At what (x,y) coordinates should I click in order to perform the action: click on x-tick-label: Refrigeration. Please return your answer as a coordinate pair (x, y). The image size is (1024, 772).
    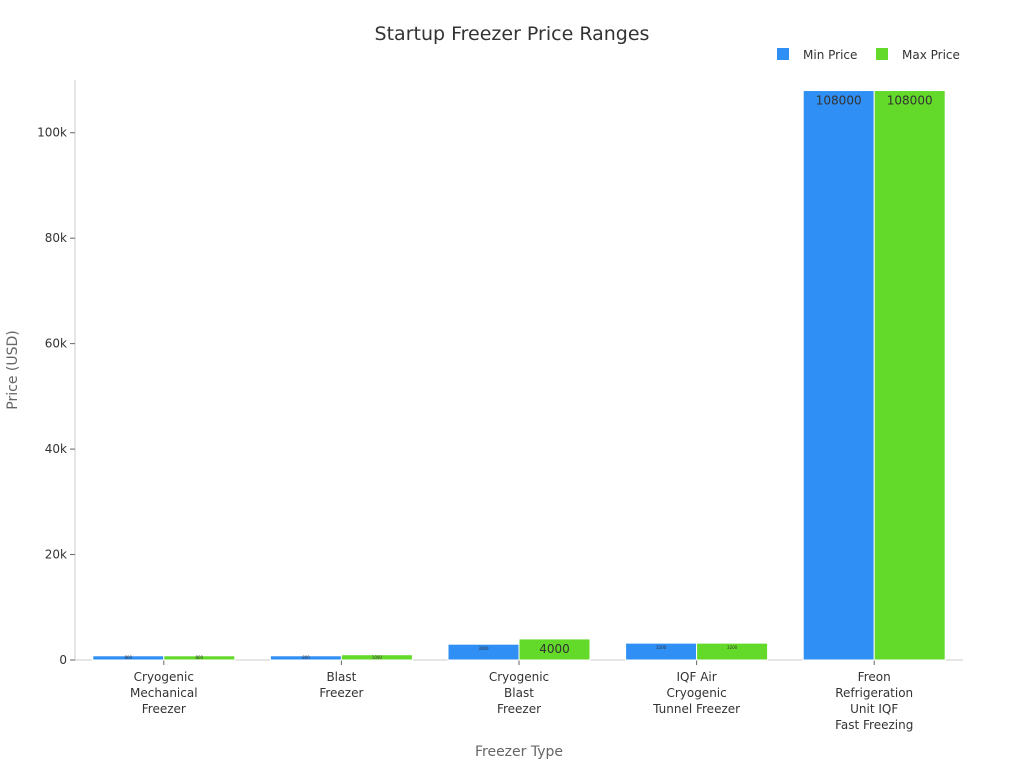
    Looking at the image, I should click on (874, 693).